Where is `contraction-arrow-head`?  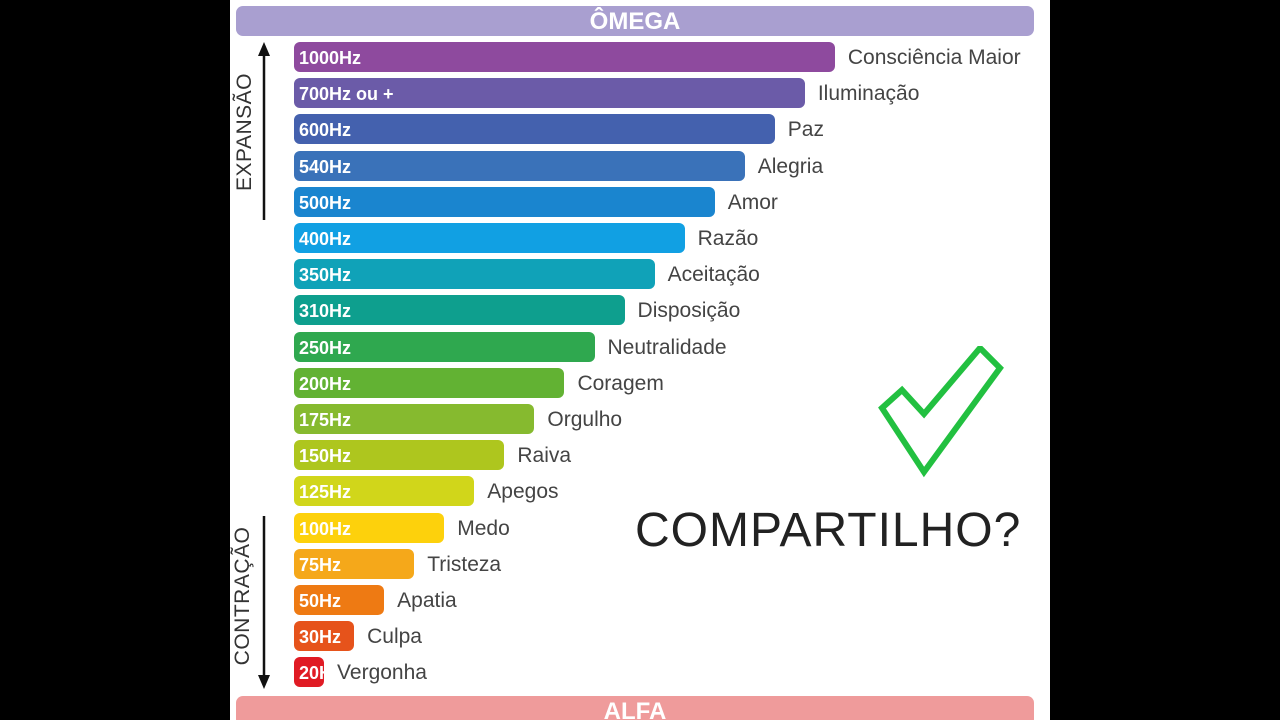
contraction-arrow-head is located at coordinates (264, 682).